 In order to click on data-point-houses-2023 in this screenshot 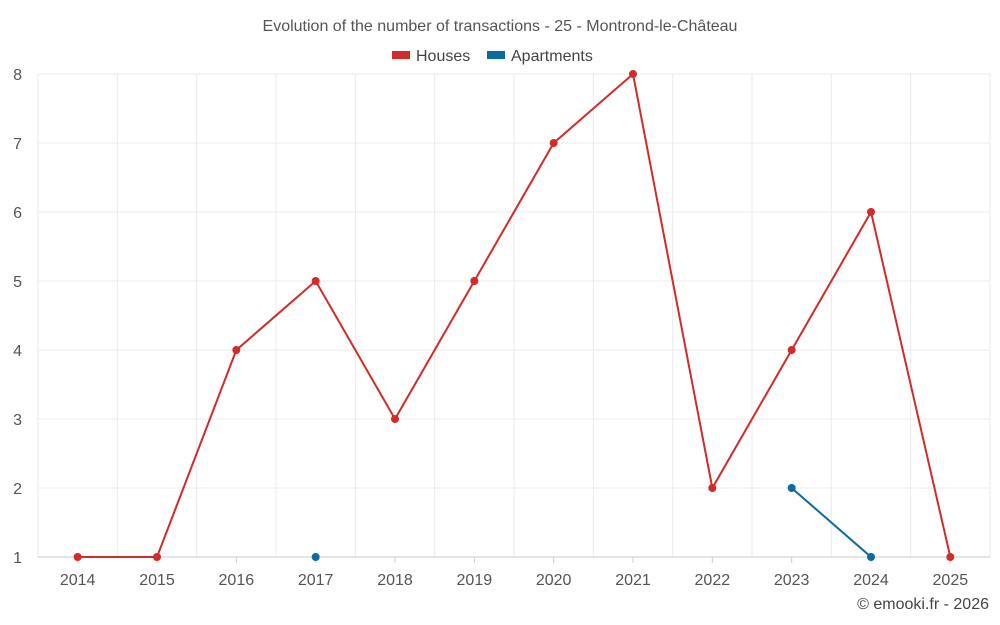, I will do `click(791, 350)`.